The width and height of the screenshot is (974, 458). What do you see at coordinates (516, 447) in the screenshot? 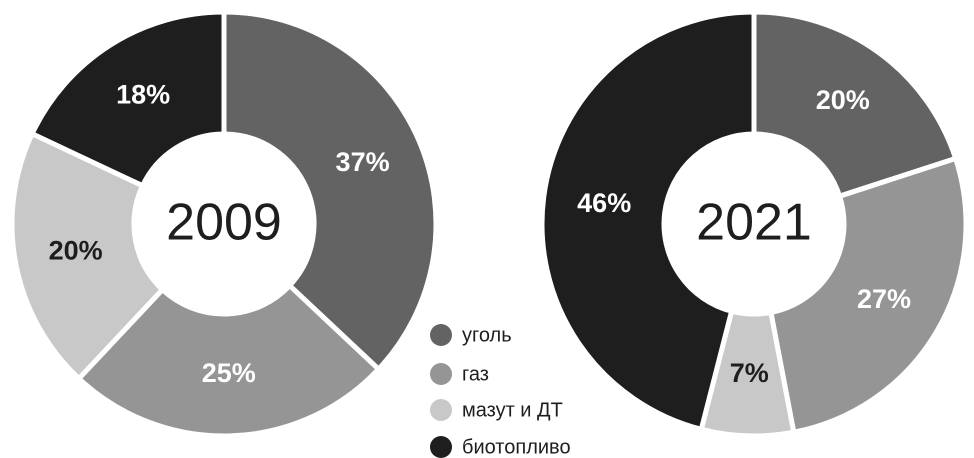
I see `legend-label: биотопливо` at bounding box center [516, 447].